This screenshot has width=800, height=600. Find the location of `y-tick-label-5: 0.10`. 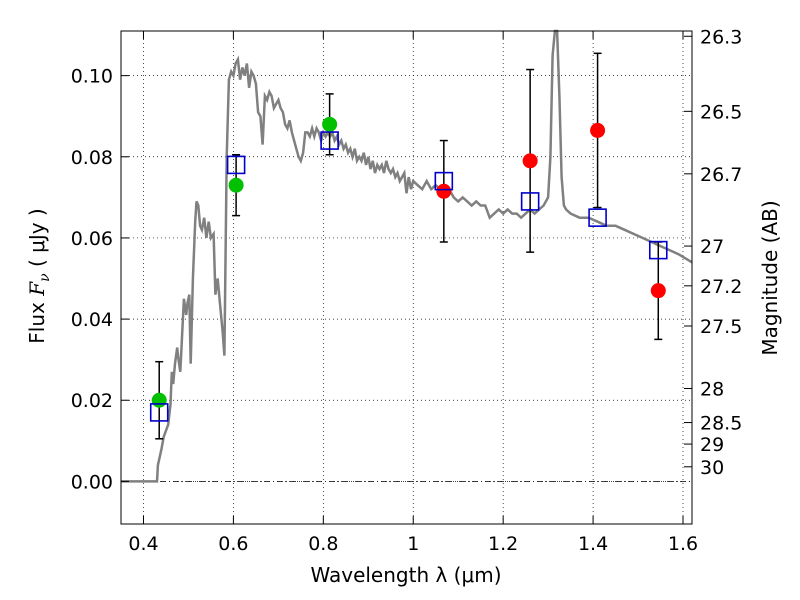

y-tick-label-5: 0.10 is located at coordinates (92, 77).